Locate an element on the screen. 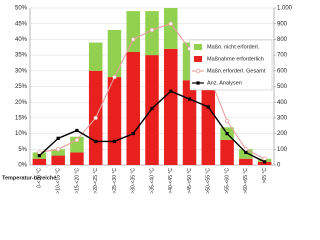 The image size is (320, 240). x-tick-label: >55-<60 °C is located at coordinates (227, 181).